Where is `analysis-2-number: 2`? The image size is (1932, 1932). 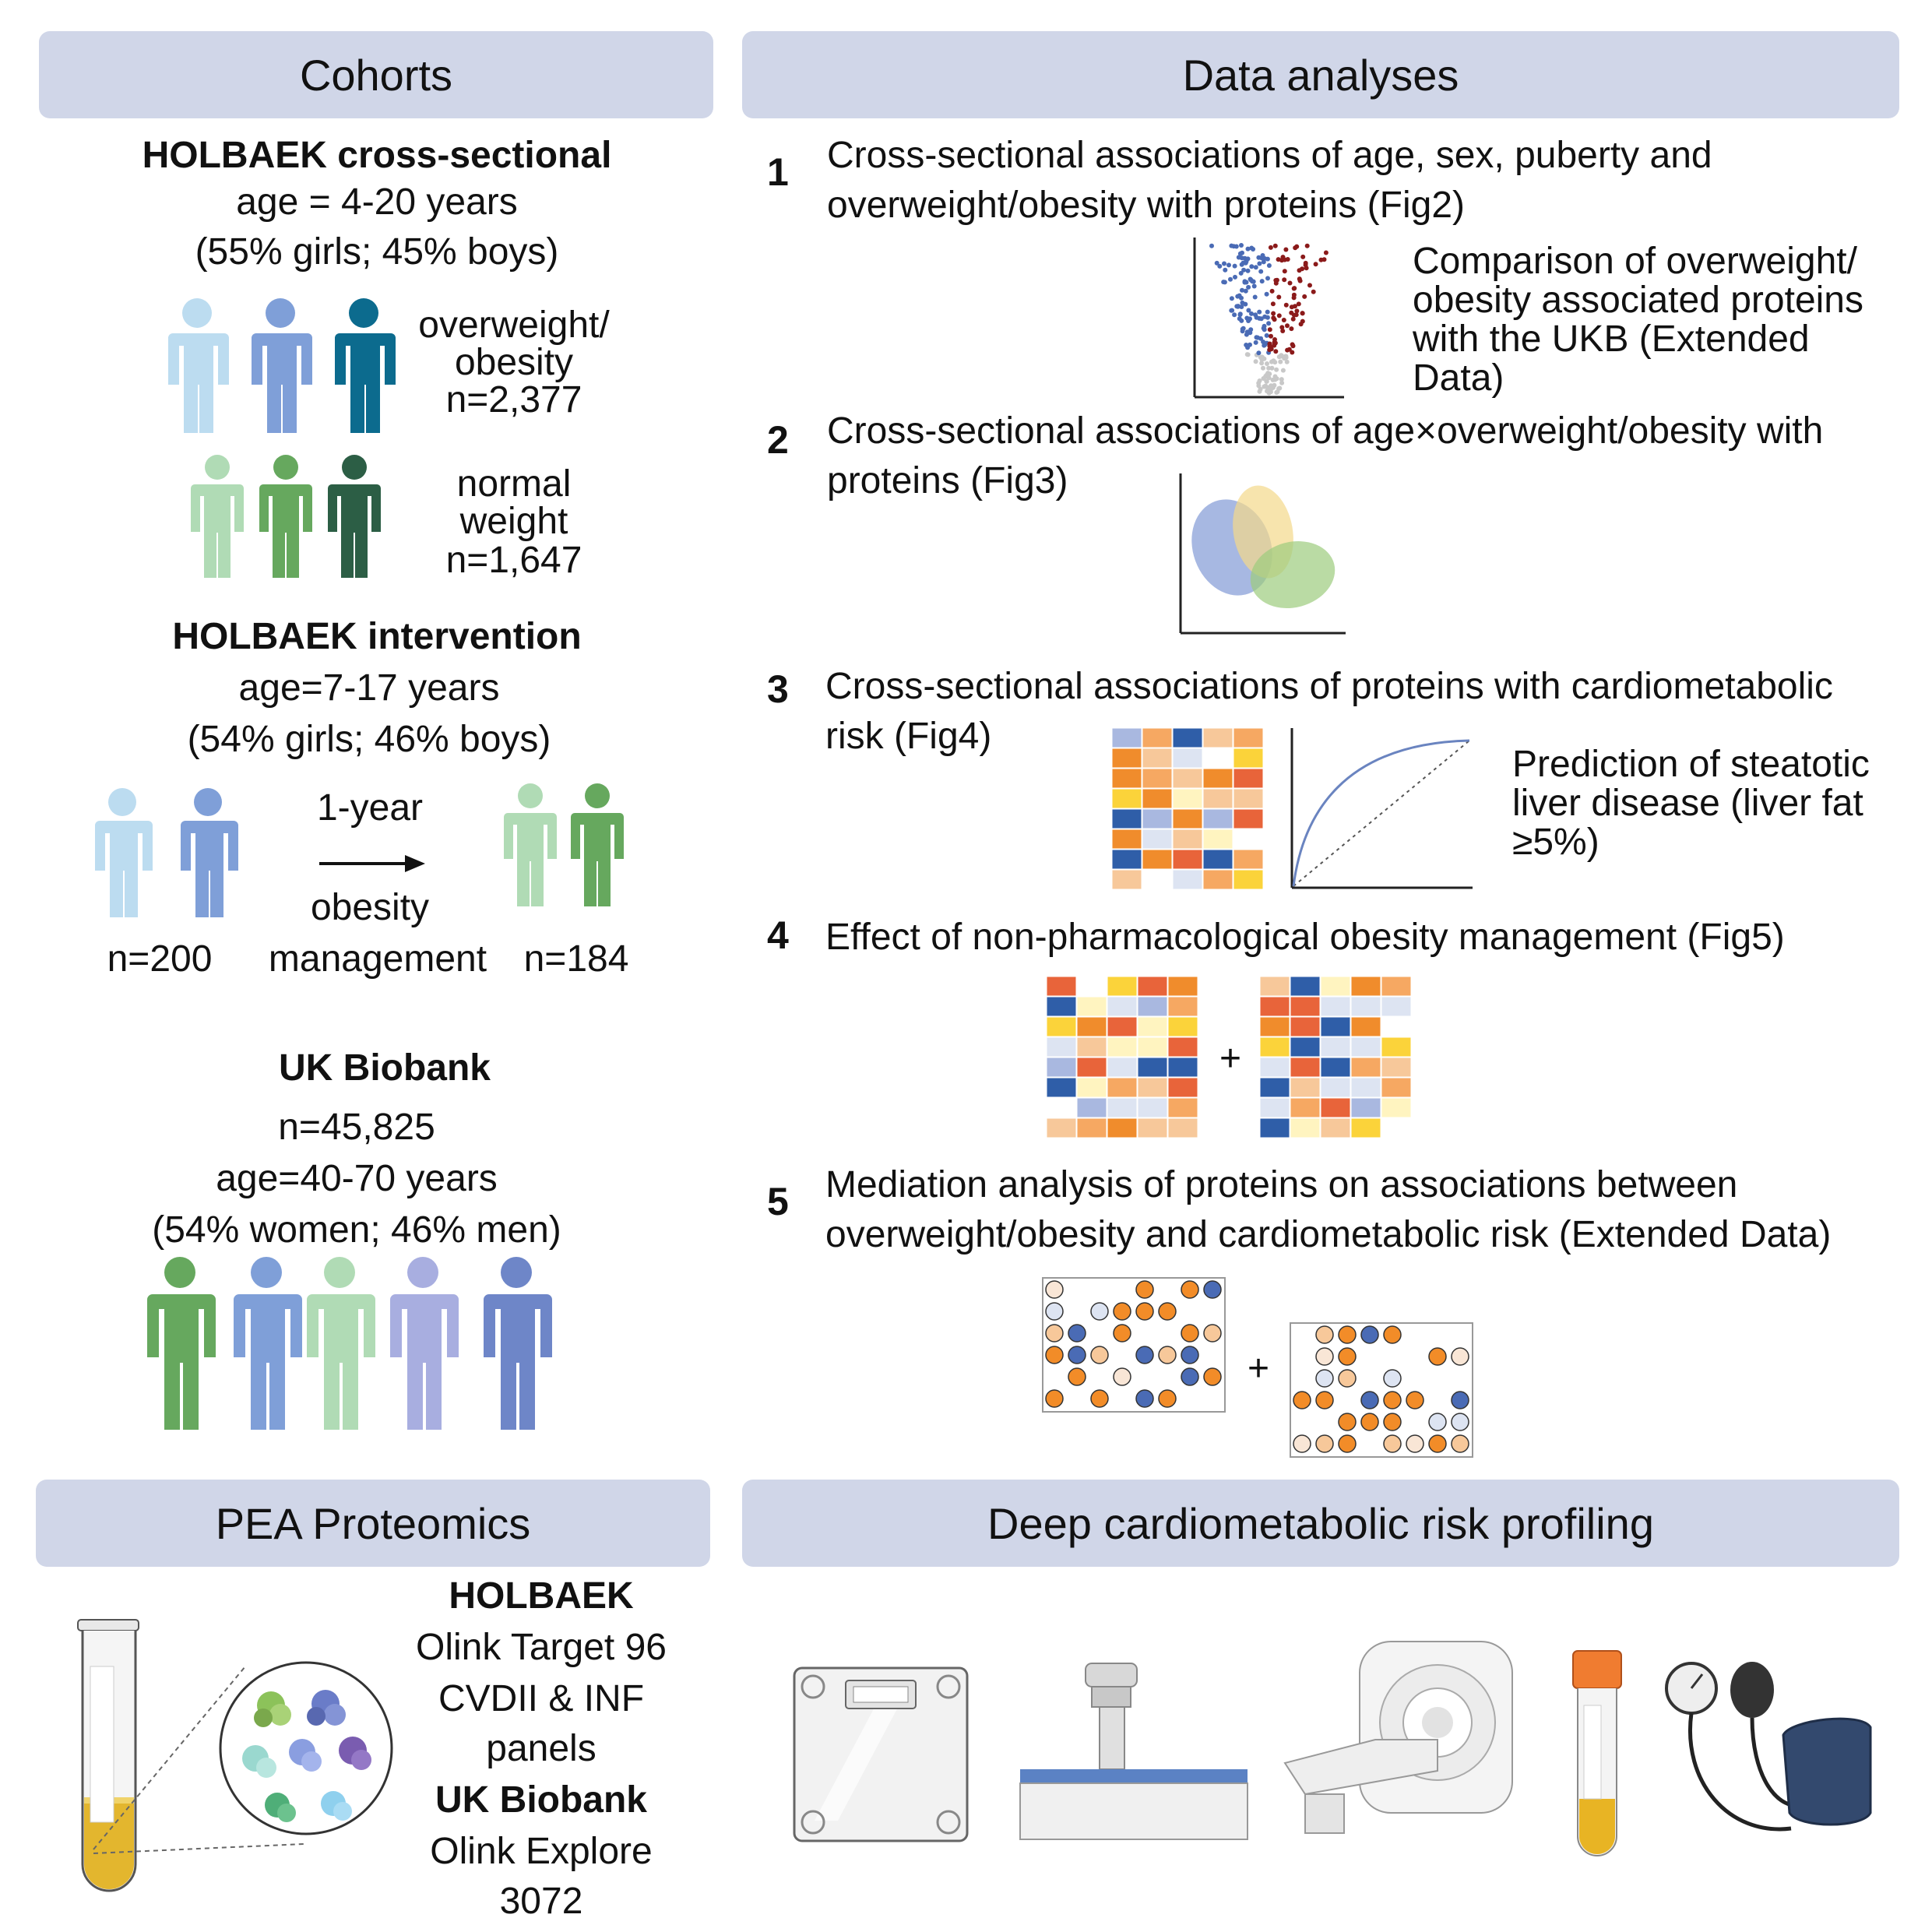 analysis-2-number: 2 is located at coordinates (778, 440).